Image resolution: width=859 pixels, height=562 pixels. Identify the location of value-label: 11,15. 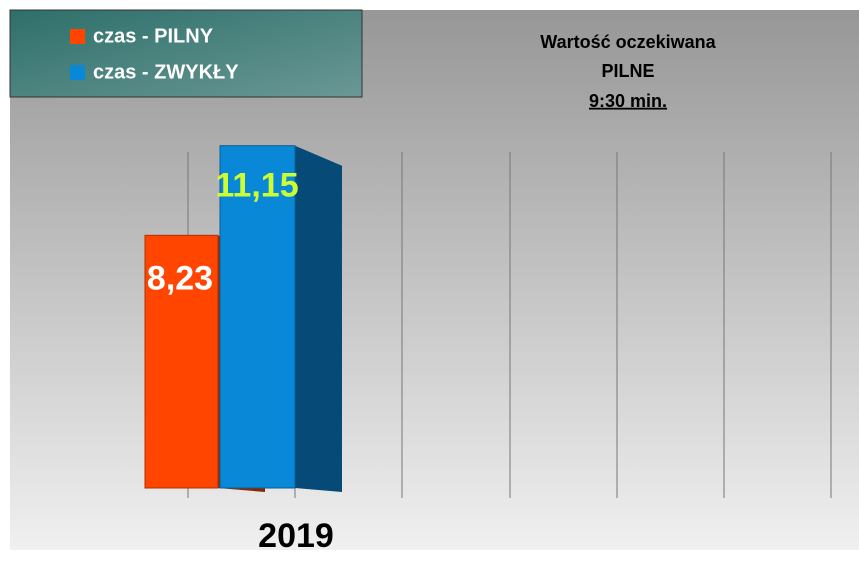
(256, 186).